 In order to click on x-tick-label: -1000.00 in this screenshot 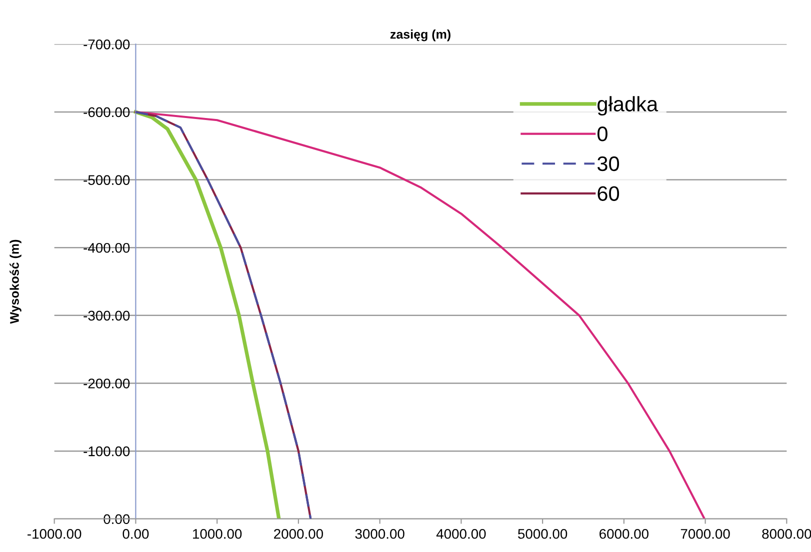, I will do `click(55, 533)`.